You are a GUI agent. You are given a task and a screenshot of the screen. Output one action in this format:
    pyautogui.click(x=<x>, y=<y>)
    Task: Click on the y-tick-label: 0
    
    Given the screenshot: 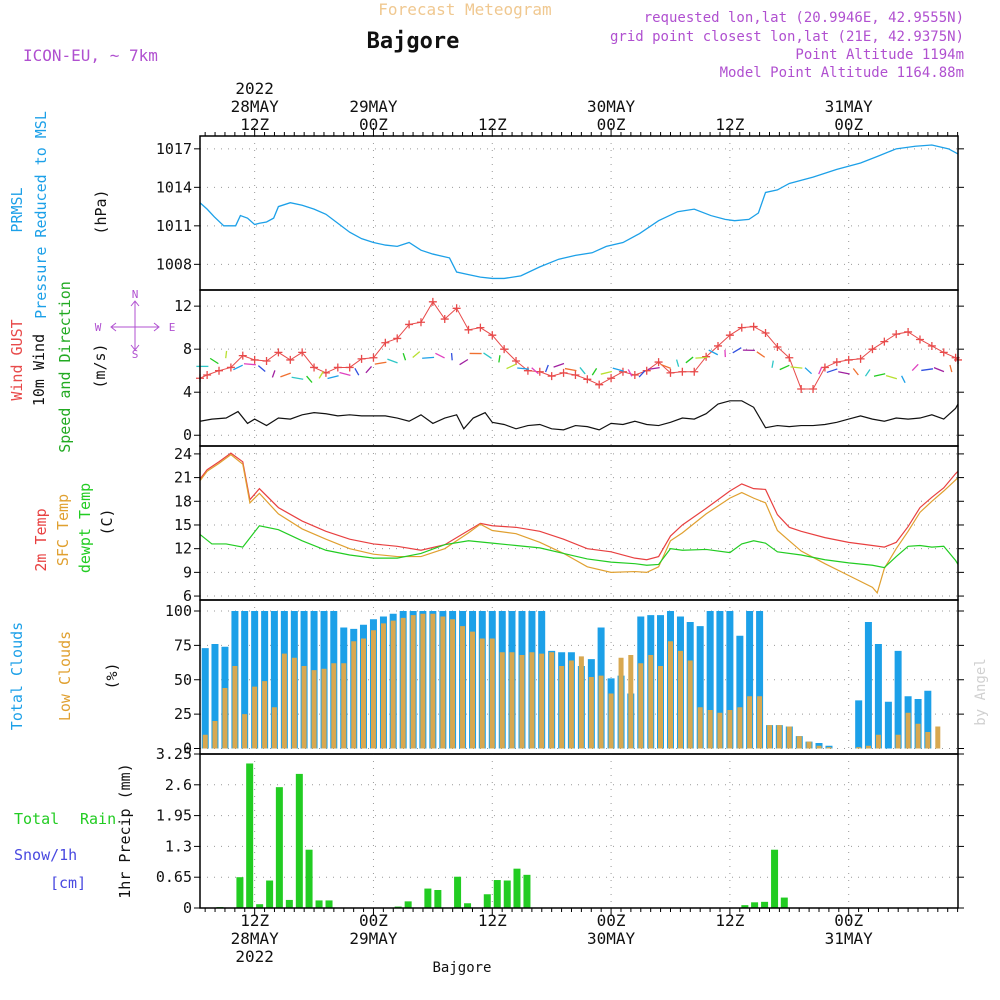 What is the action you would take?
    pyautogui.click(x=187, y=749)
    